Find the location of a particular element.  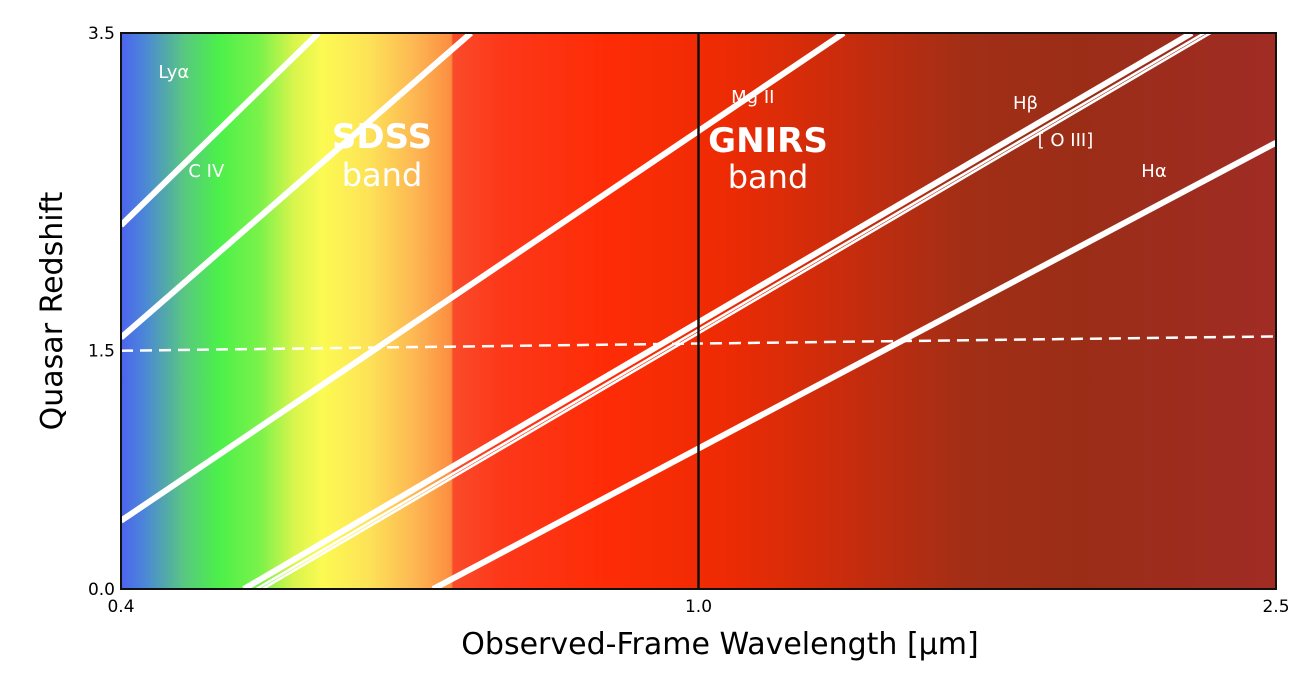

y-tick-label-1: 0.0 is located at coordinates (101, 590).